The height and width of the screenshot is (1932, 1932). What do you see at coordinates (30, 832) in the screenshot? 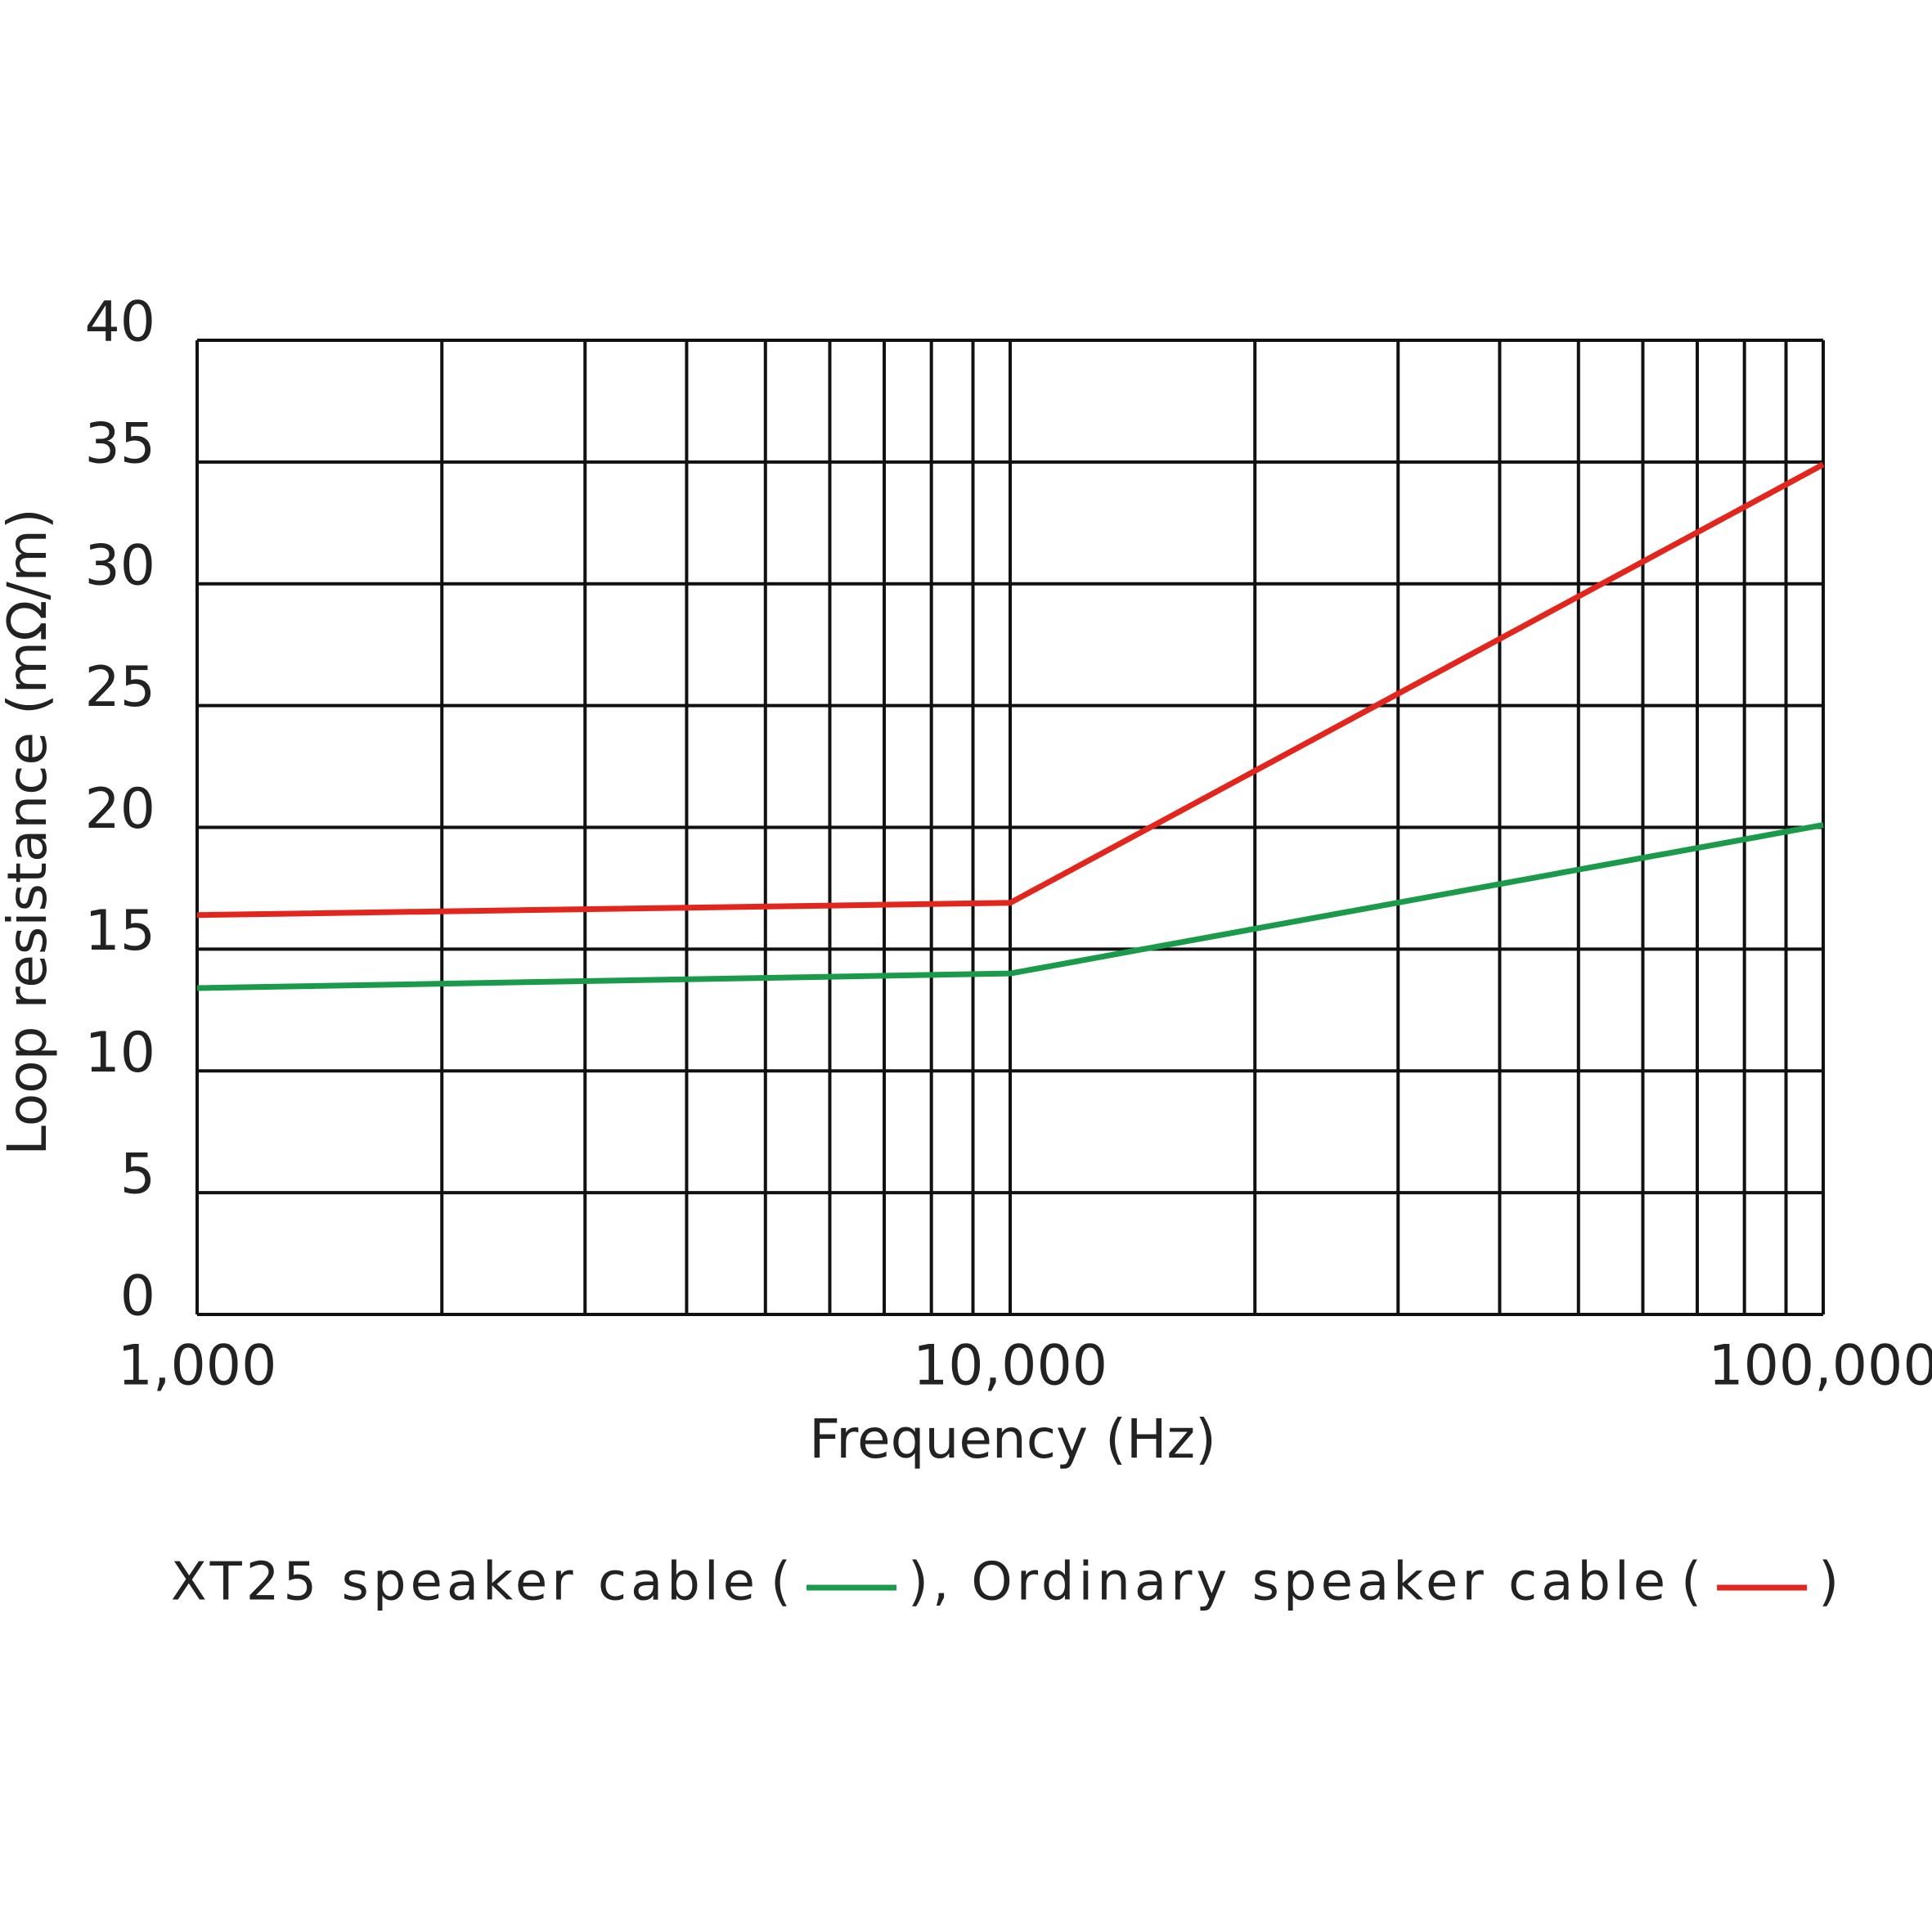
I see `y-axis-title: Loop resistance (mΩ/m)` at bounding box center [30, 832].